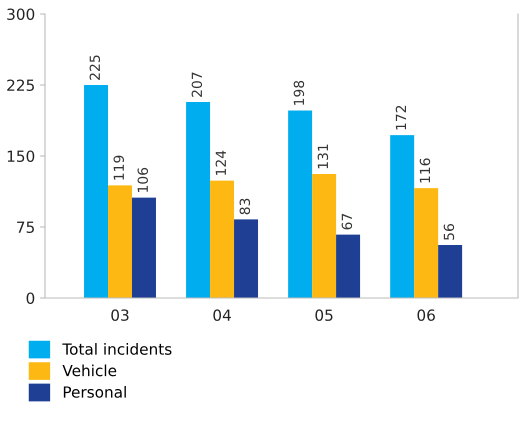  Describe the element at coordinates (299, 92) in the screenshot. I see `data-label: 198` at that location.